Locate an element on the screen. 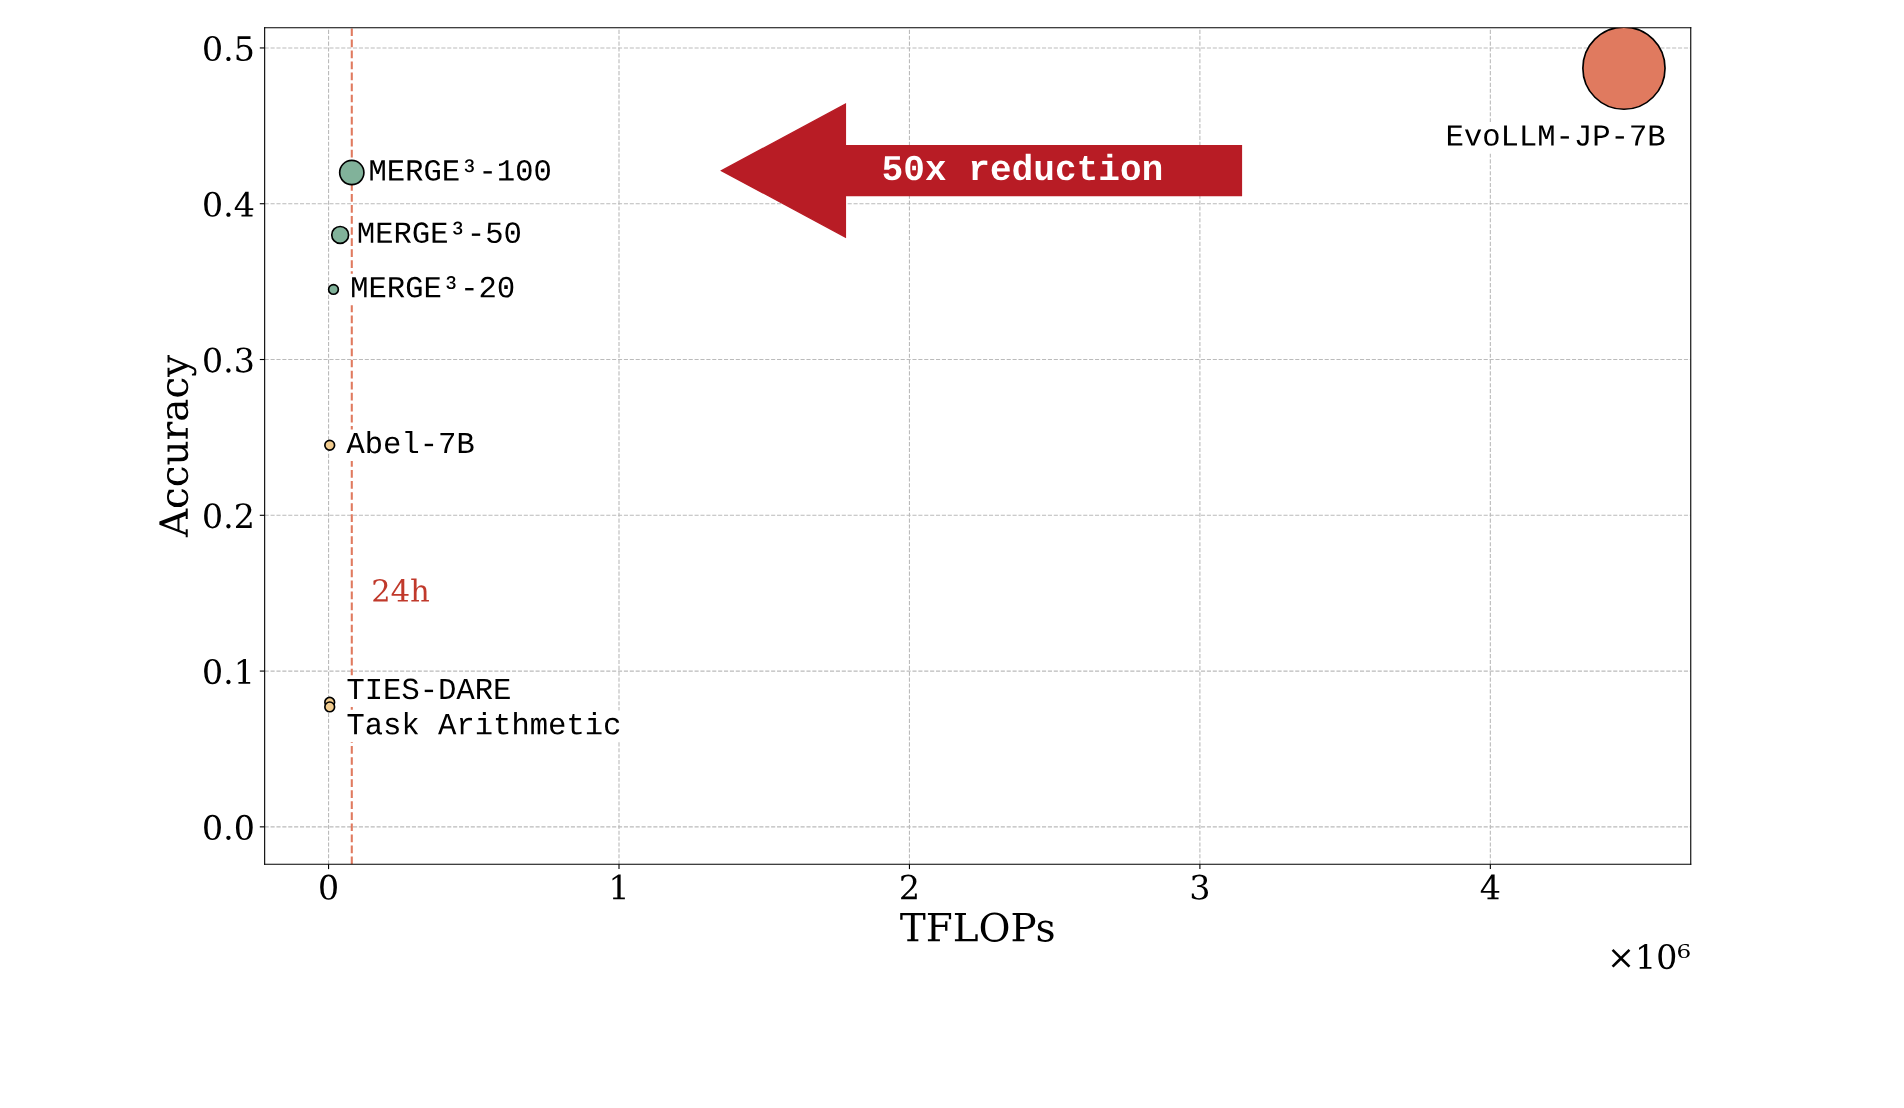  text: ×10⁶ is located at coordinates (1650, 956).